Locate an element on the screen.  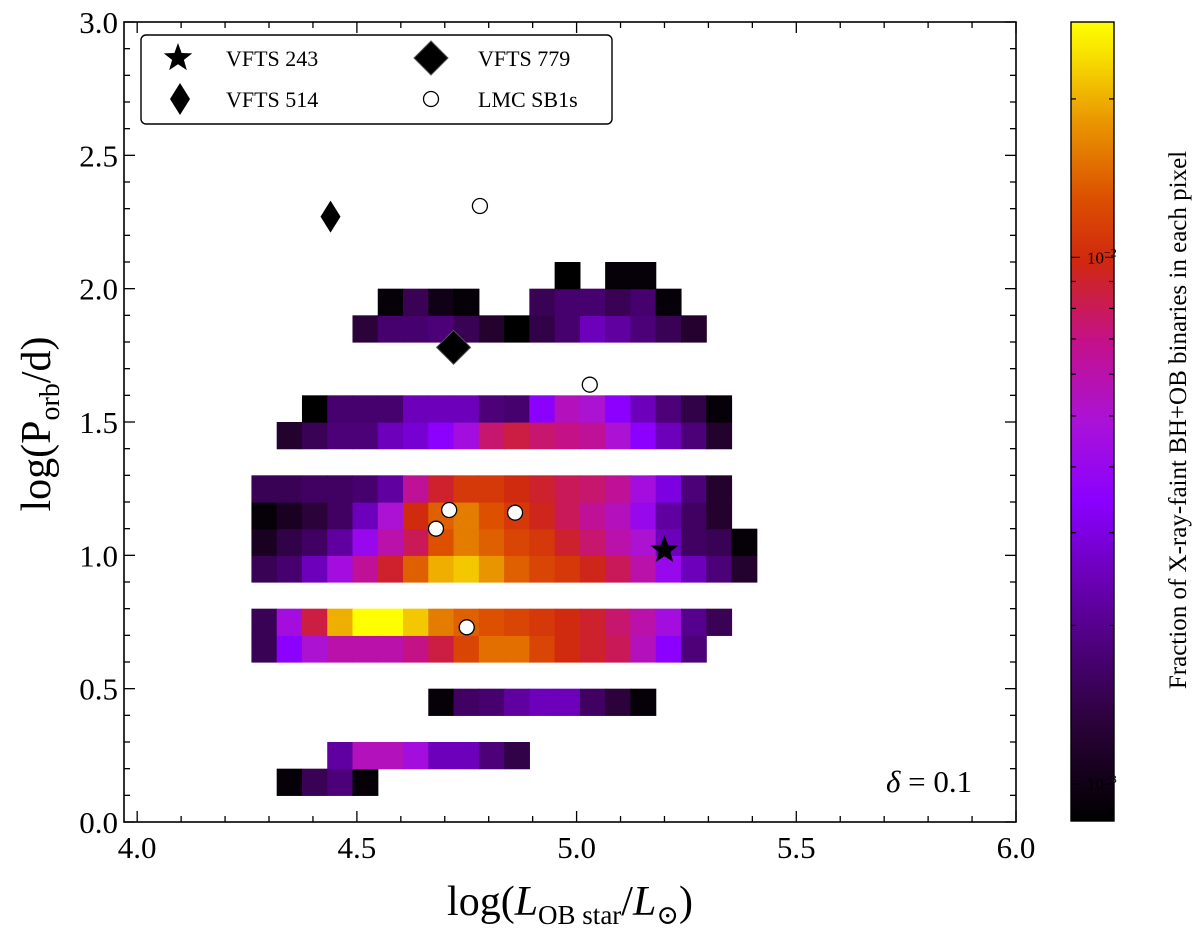
delta-symbol: δ is located at coordinates (893, 781).